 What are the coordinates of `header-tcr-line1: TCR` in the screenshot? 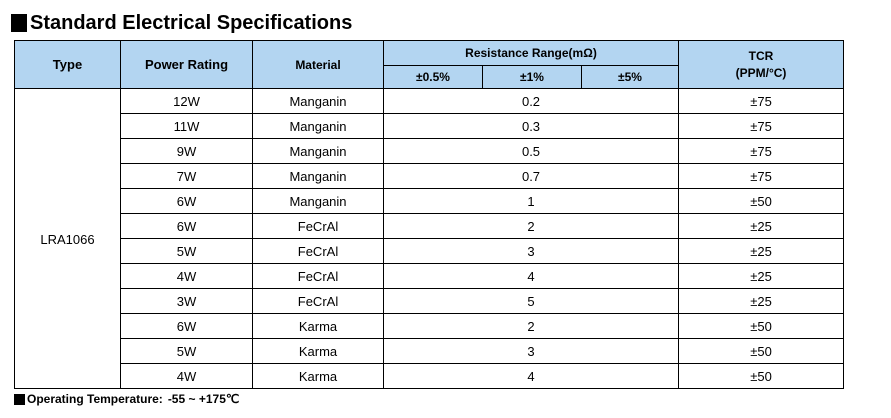 It's located at (761, 55).